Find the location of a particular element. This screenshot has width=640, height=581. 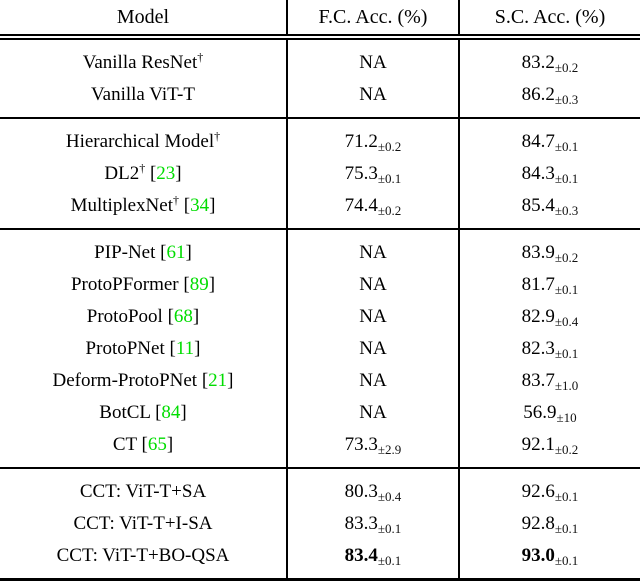

accuracy-value: 83.9 is located at coordinates (538, 252).